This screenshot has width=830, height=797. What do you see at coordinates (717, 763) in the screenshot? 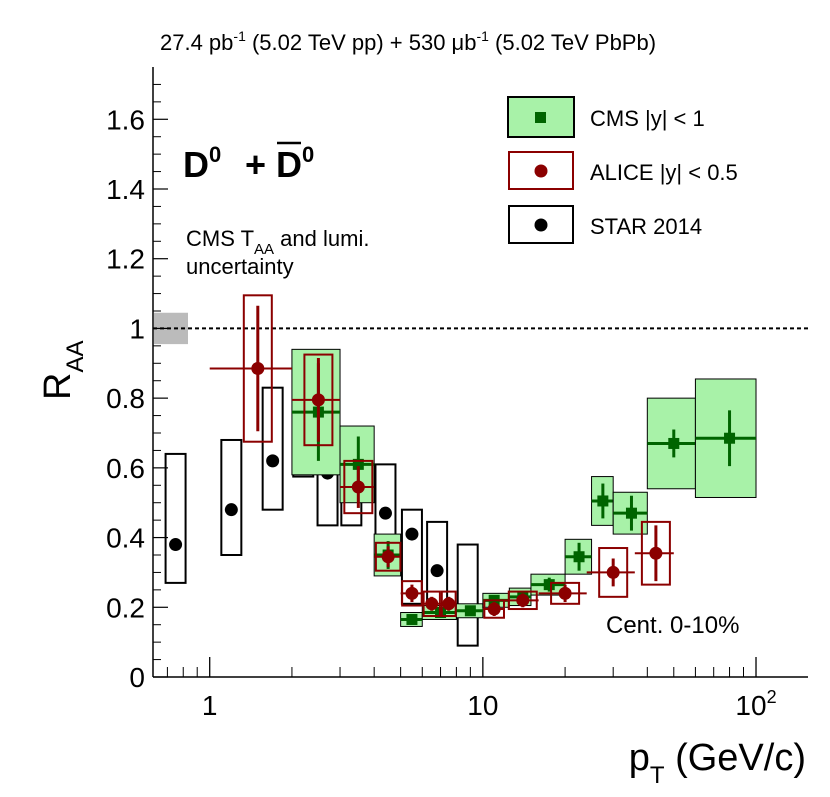
I see `x-axis-title: pT (GeV/c)` at bounding box center [717, 763].